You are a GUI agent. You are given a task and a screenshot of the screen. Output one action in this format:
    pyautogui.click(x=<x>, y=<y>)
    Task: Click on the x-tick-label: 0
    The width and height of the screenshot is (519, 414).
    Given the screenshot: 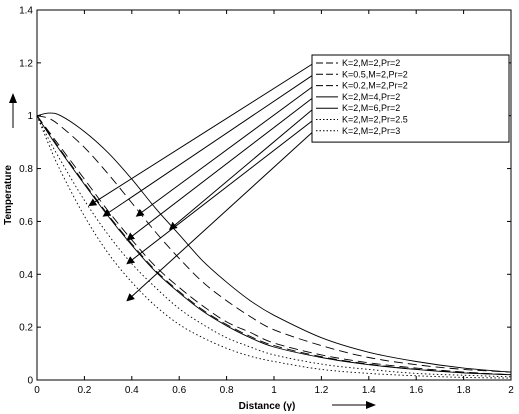 What is the action you would take?
    pyautogui.click(x=37, y=390)
    